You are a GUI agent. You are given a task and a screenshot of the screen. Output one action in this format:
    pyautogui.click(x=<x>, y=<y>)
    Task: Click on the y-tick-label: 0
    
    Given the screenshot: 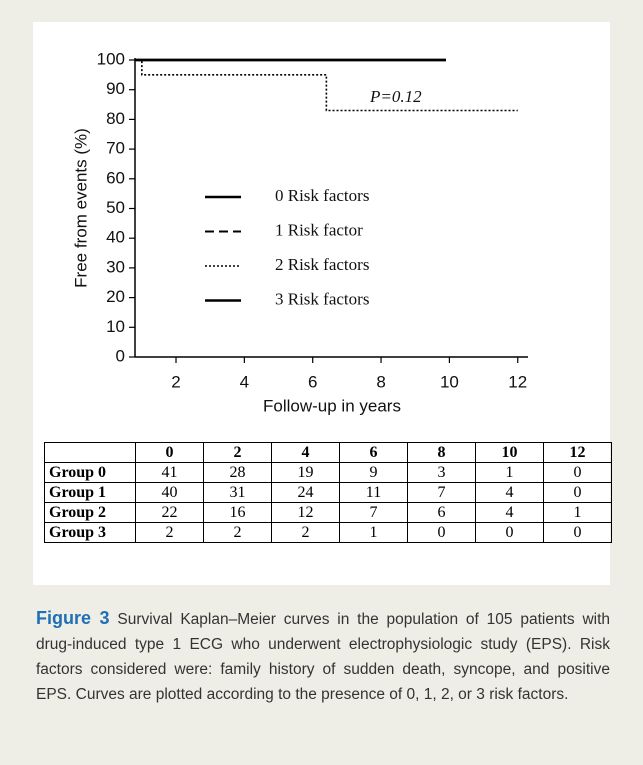 What is the action you would take?
    pyautogui.click(x=120, y=355)
    